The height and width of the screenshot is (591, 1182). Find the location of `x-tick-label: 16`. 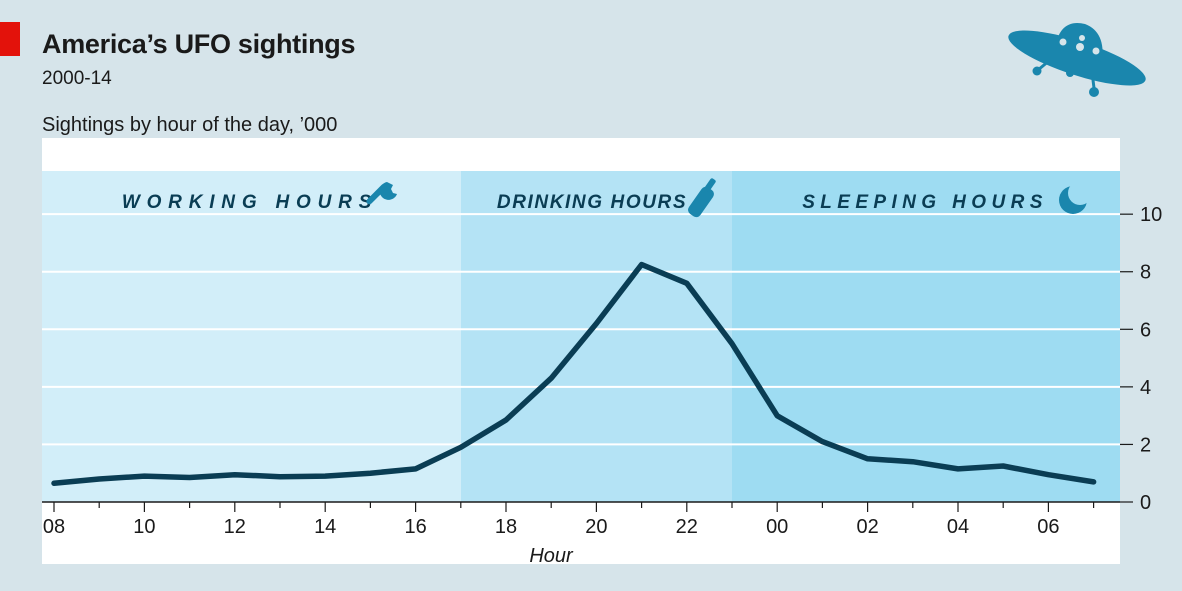

x-tick-label: 16 is located at coordinates (415, 527).